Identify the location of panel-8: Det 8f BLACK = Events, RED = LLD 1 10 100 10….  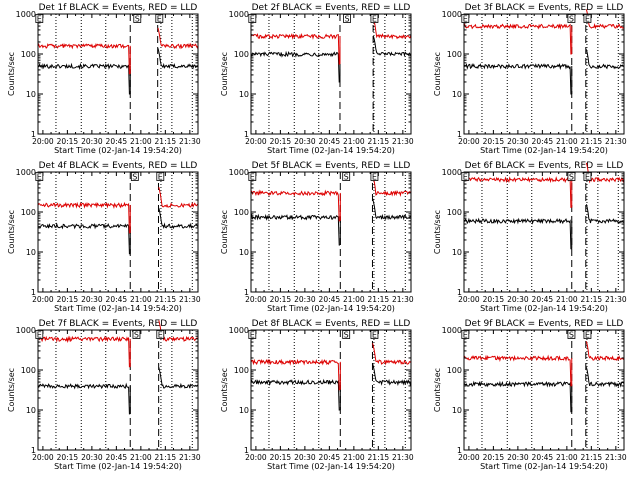
(317, 395).